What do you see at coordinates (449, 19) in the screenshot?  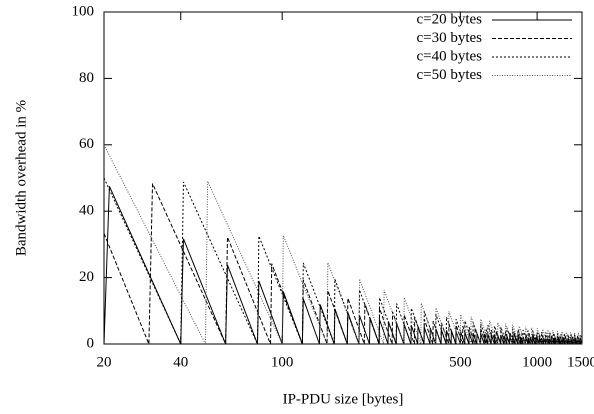 I see `legend-label: c=20 bytes` at bounding box center [449, 19].